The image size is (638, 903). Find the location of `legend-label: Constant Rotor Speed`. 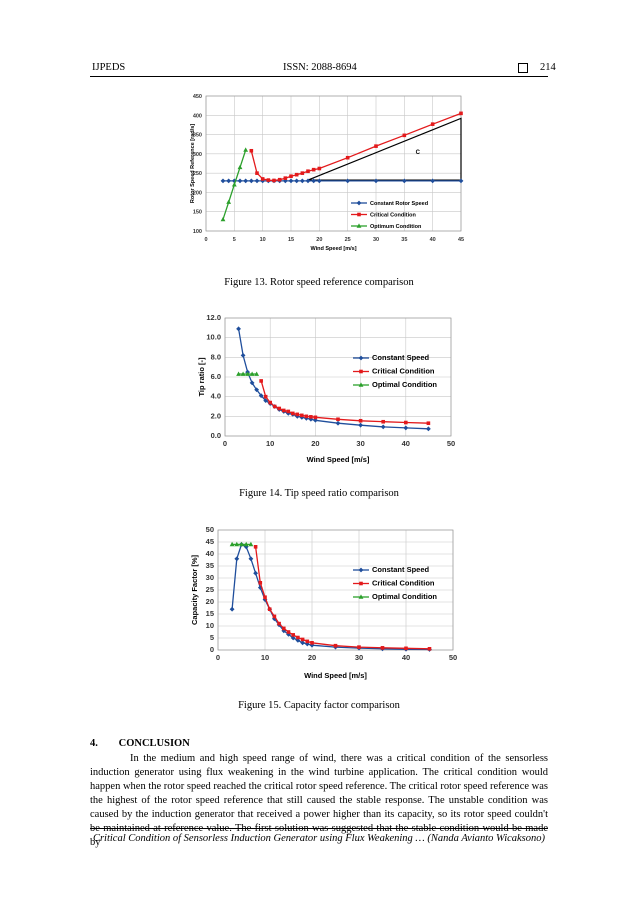

legend-label: Constant Rotor Speed is located at coordinates (399, 204).